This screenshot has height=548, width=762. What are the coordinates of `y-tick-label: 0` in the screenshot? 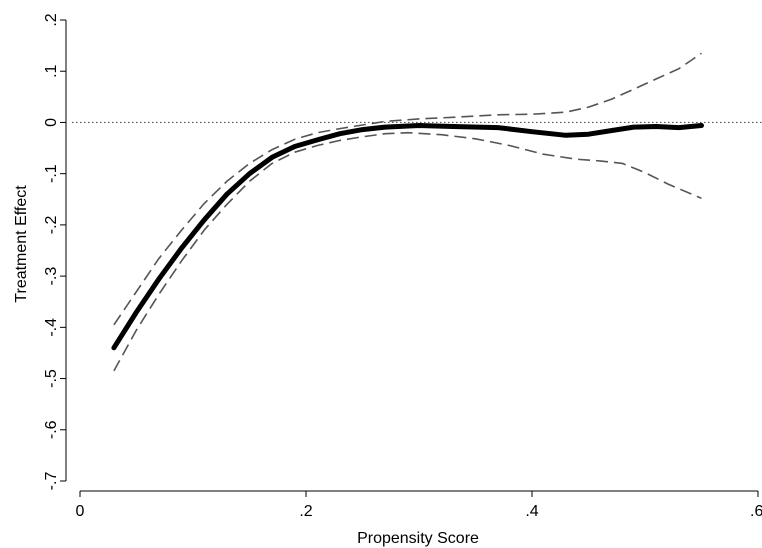 It's located at (51, 122).